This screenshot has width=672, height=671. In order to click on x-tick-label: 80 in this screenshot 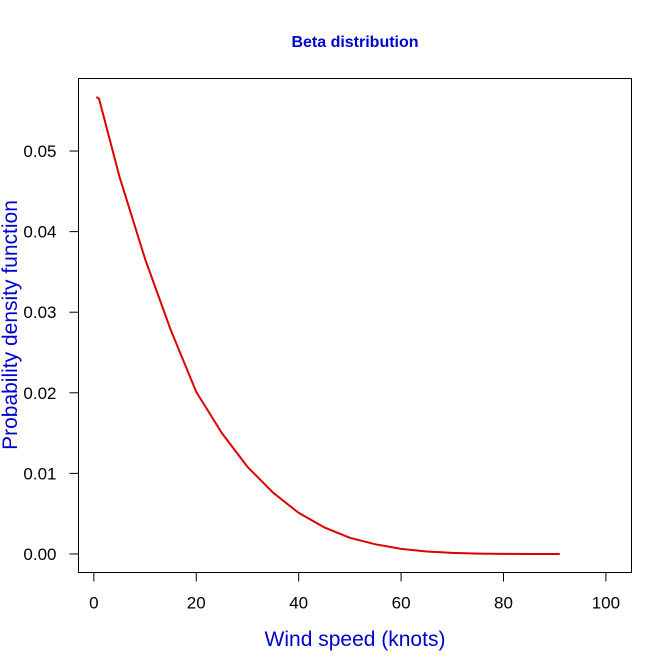, I will do `click(503, 603)`.